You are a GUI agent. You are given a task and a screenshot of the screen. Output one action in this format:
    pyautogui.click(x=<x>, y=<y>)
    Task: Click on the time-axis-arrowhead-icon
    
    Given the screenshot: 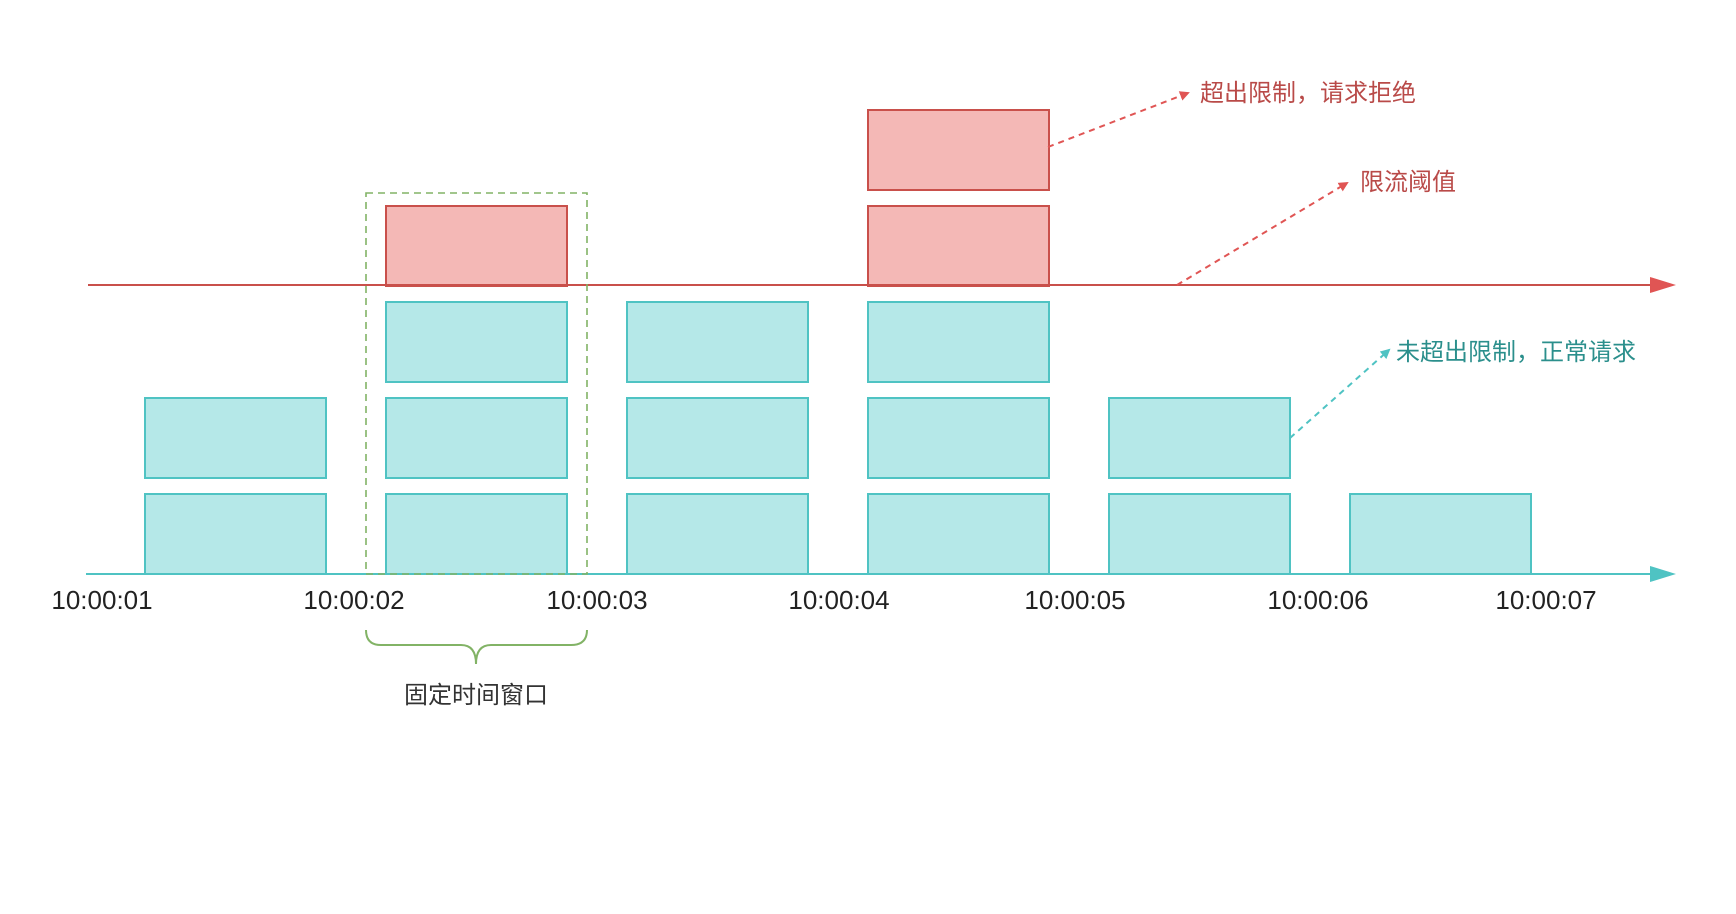 What is the action you would take?
    pyautogui.click(x=1663, y=574)
    